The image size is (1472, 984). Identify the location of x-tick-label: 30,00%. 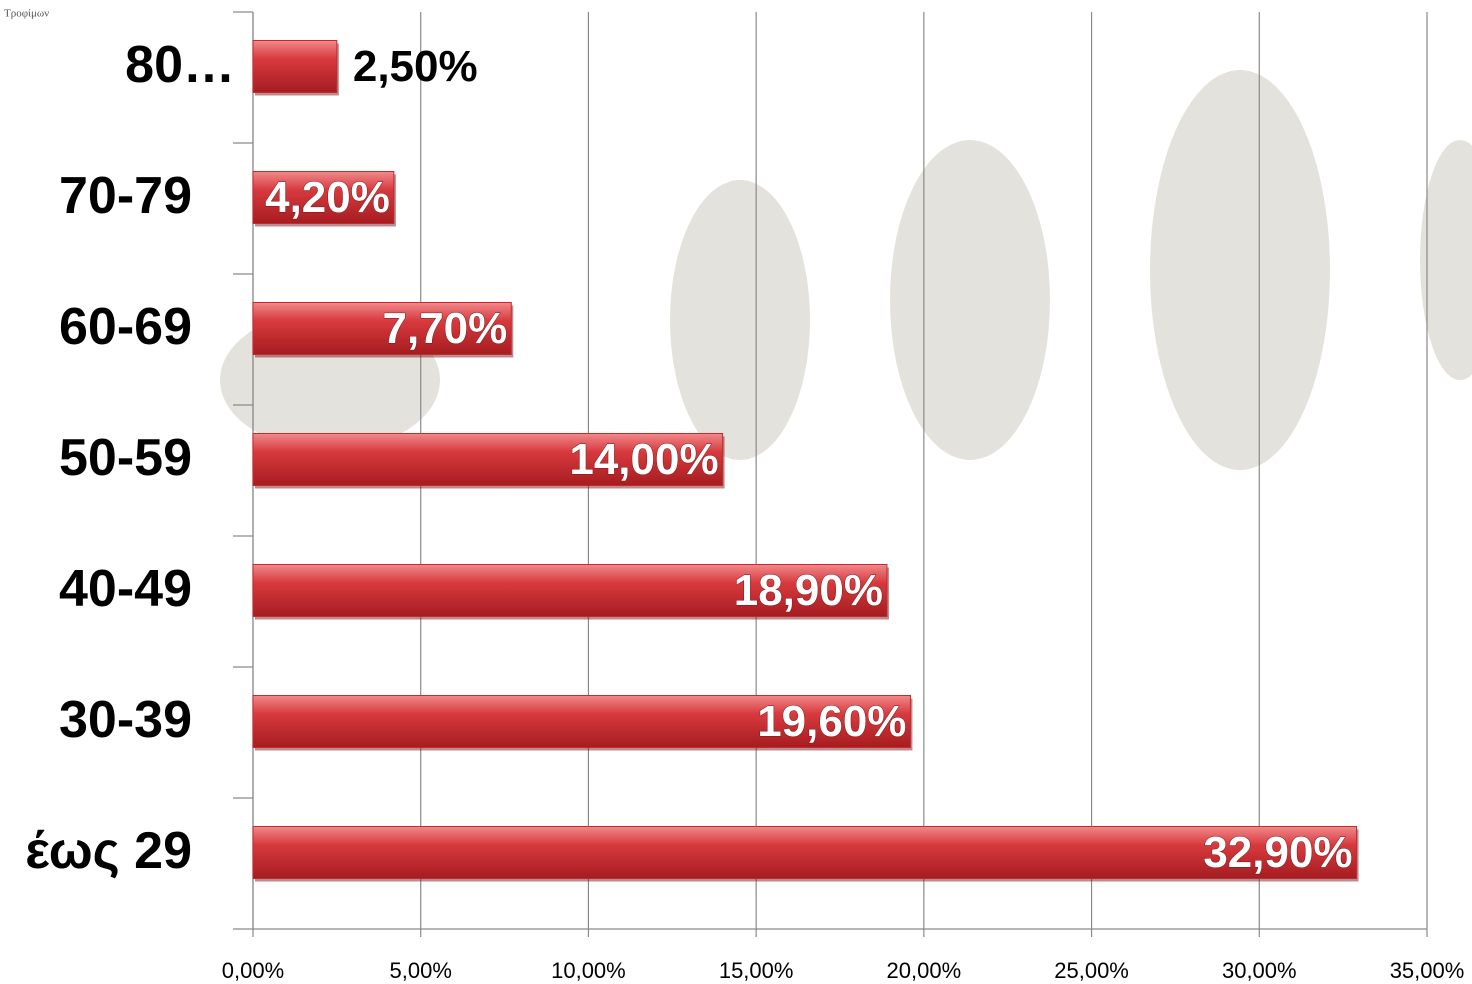
(1259, 970).